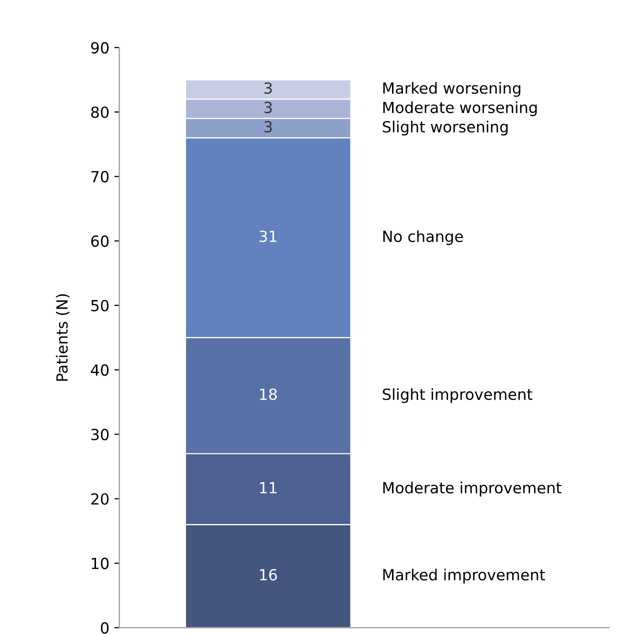 This screenshot has height=634, width=628. Describe the element at coordinates (445, 128) in the screenshot. I see `text: Slight worsening` at that location.